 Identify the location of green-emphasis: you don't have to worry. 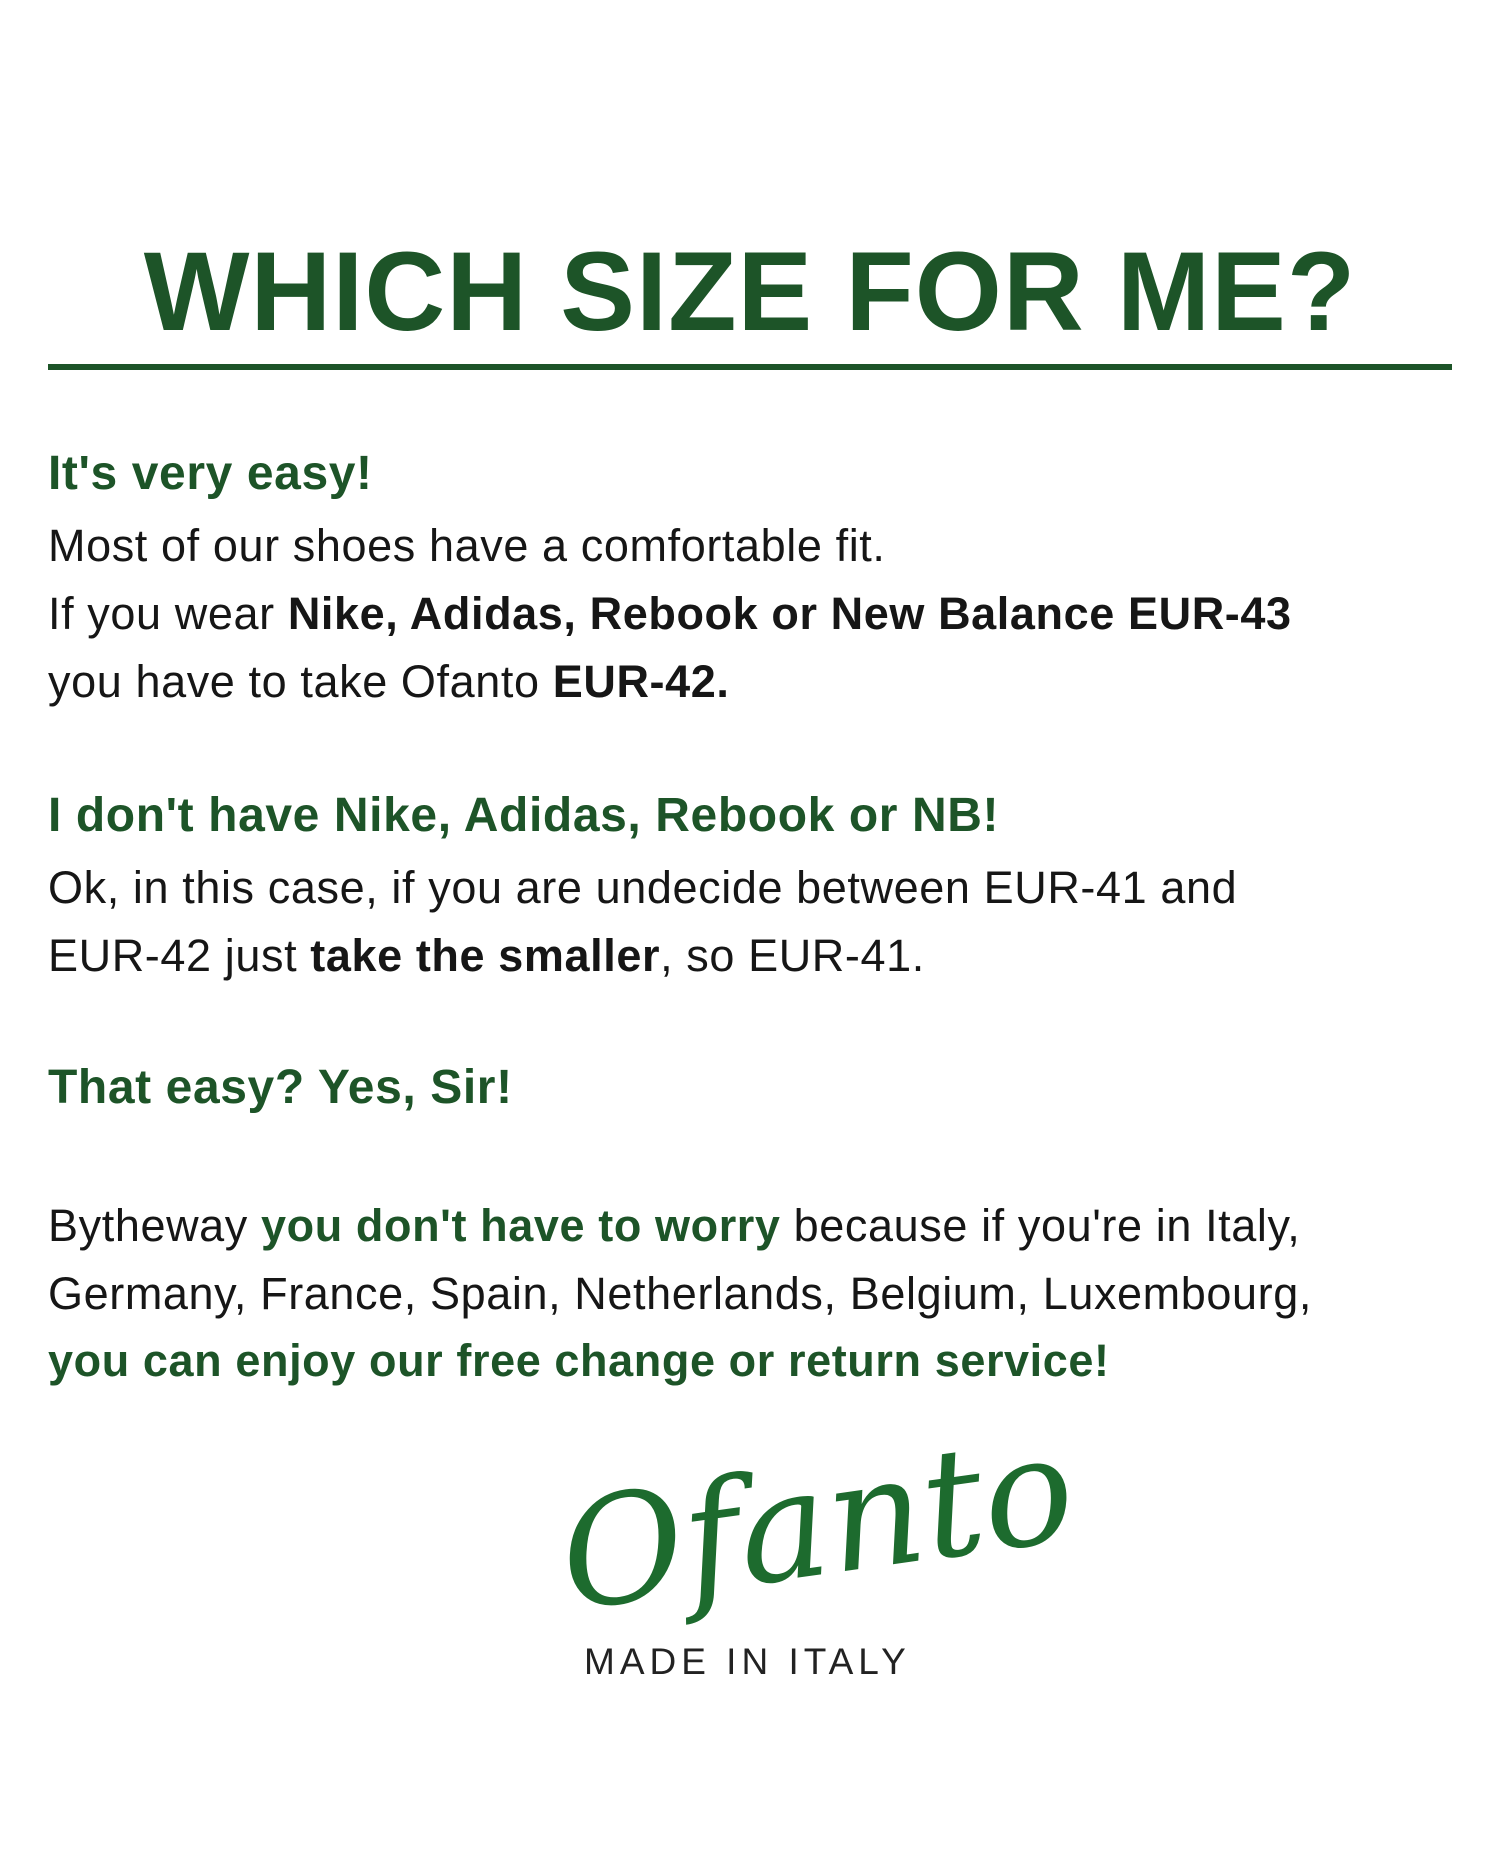
(521, 1225).